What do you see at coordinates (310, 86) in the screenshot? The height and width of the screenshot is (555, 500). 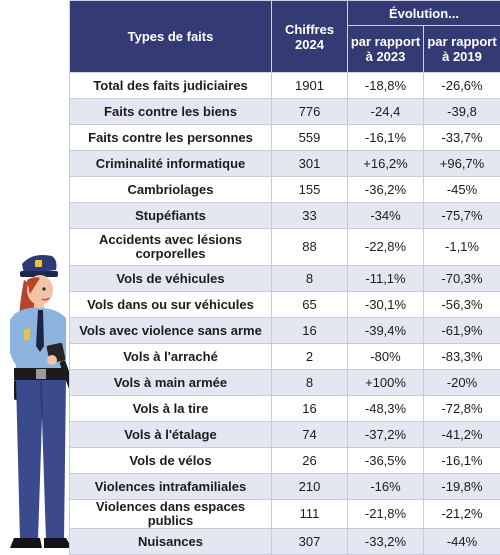 I see `row-chiffres: 1901` at bounding box center [310, 86].